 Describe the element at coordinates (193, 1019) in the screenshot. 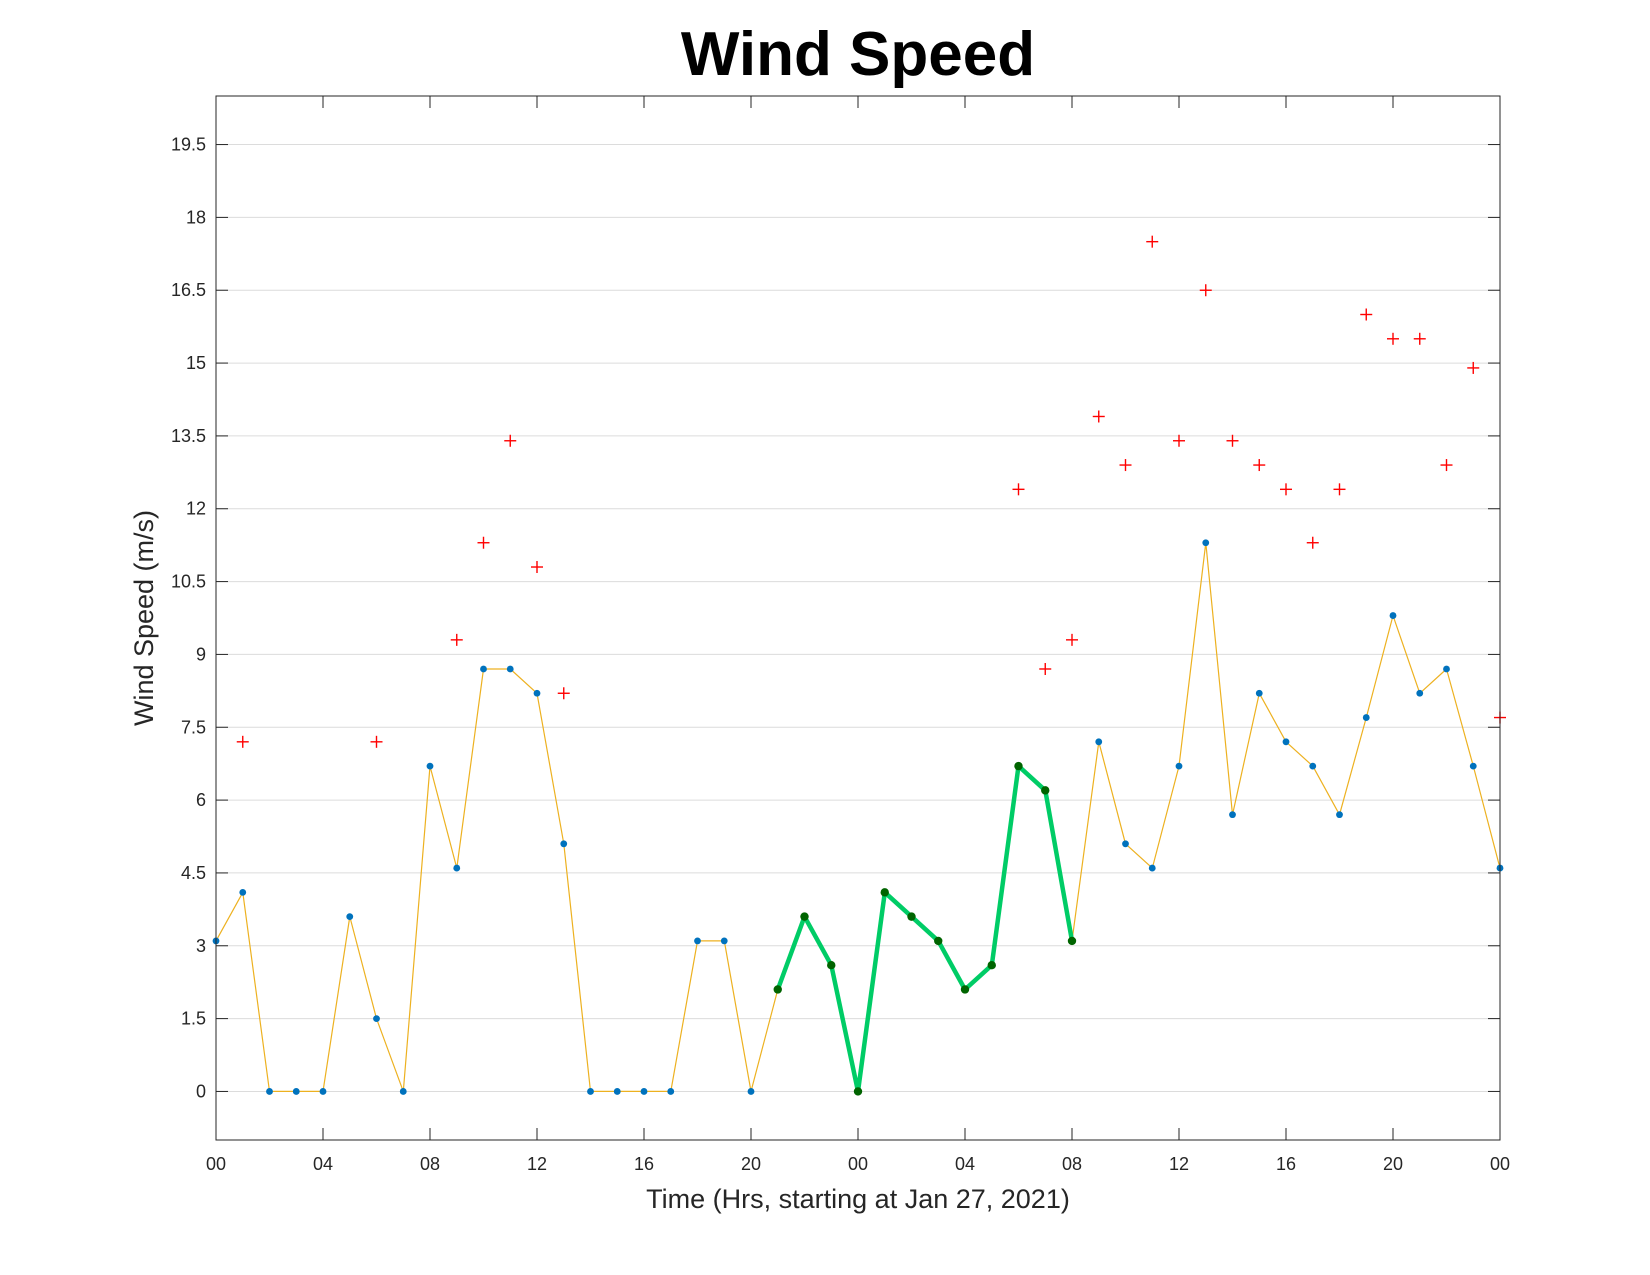

I see `y-tick-label: 1.5` at that location.